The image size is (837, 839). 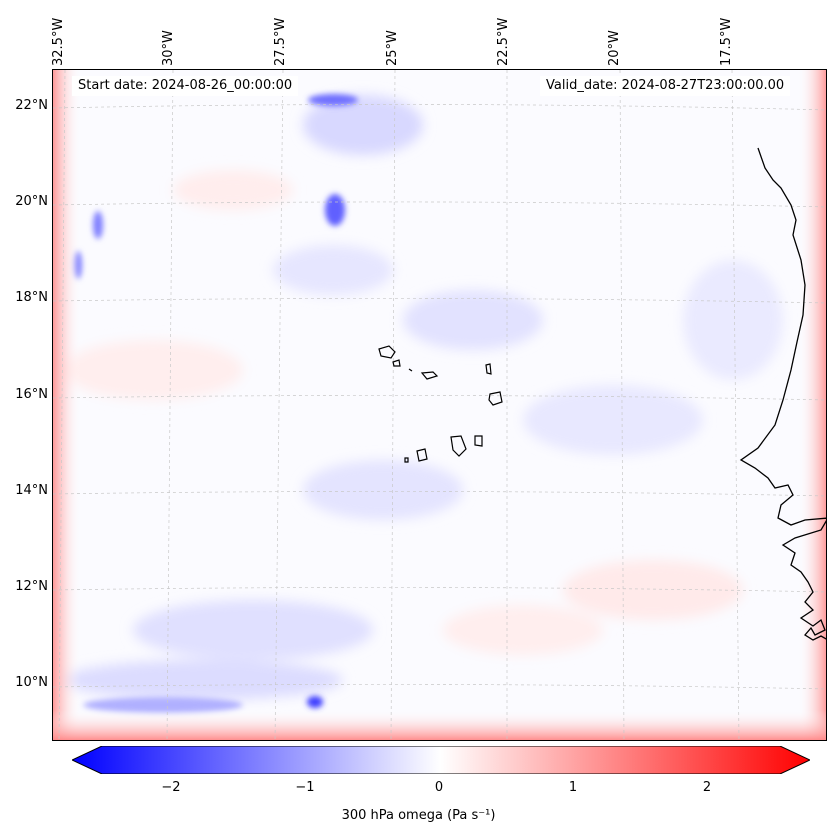 What do you see at coordinates (439, 787) in the screenshot?
I see `colorbar-tick-0: 0` at bounding box center [439, 787].